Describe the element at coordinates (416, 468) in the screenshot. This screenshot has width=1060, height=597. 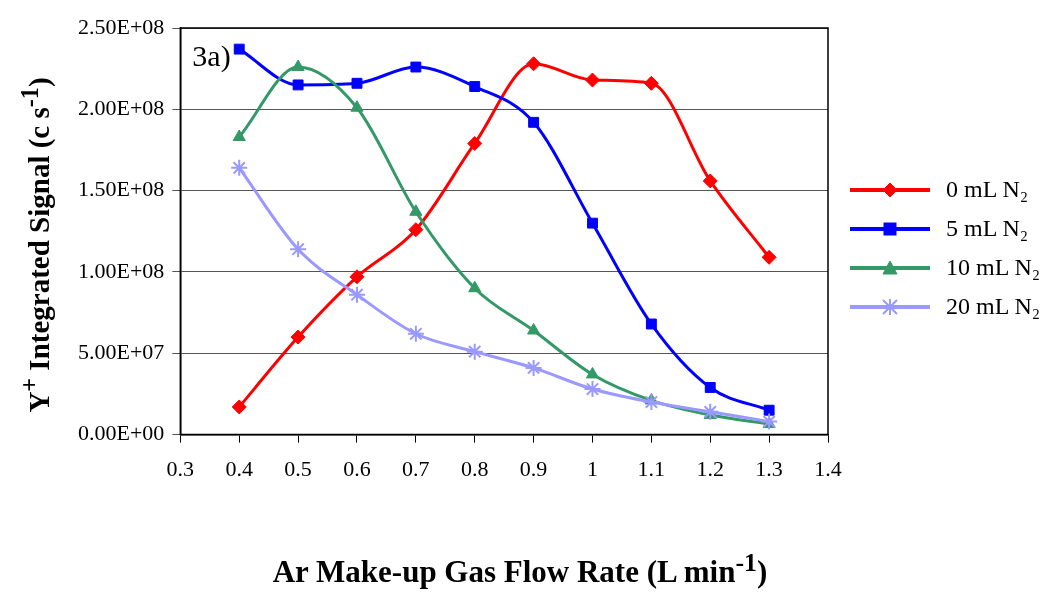
I see `x-tick-label: 0.7` at that location.